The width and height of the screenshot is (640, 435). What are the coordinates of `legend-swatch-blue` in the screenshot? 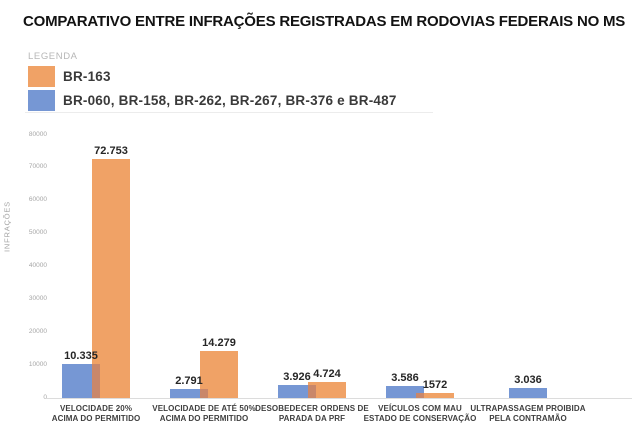 It's located at (41, 100).